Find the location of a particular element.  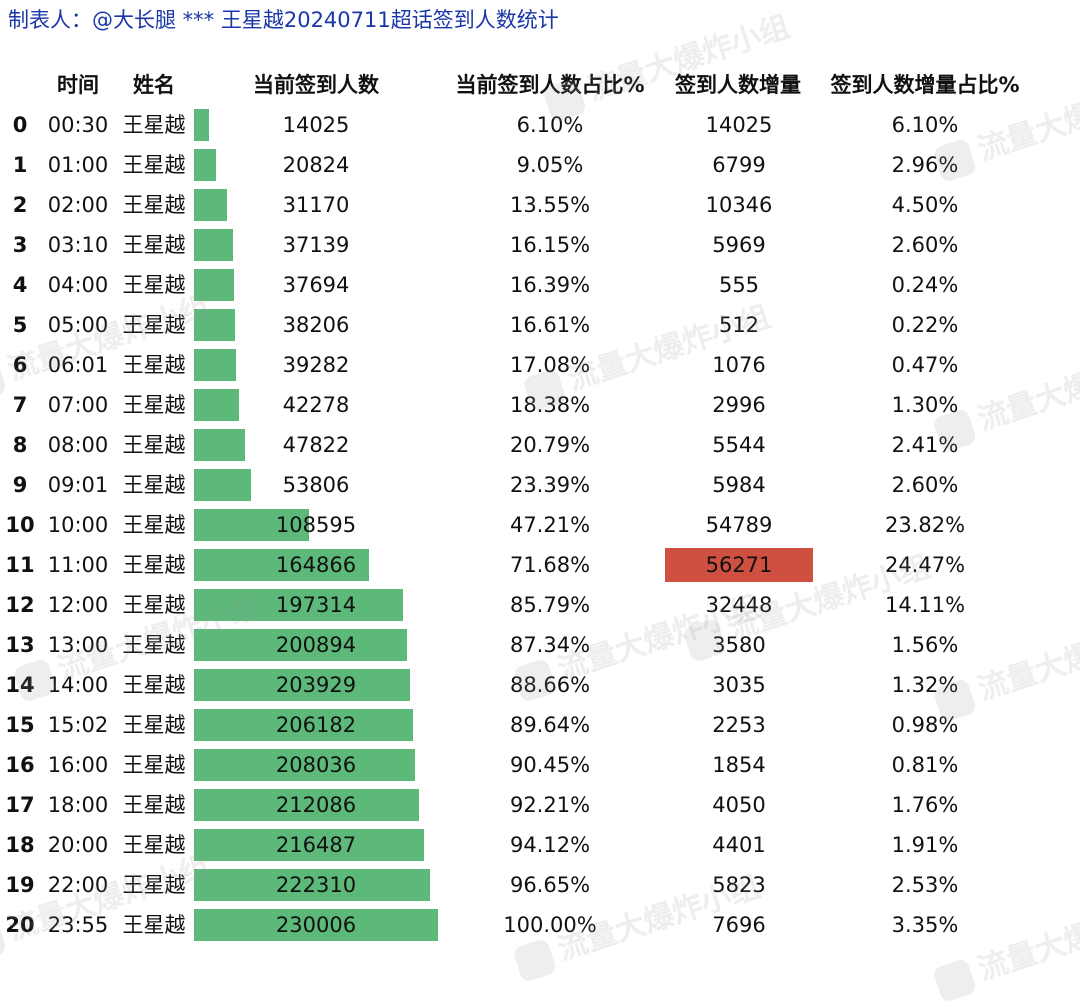

row-count: 200894 is located at coordinates (316, 645).